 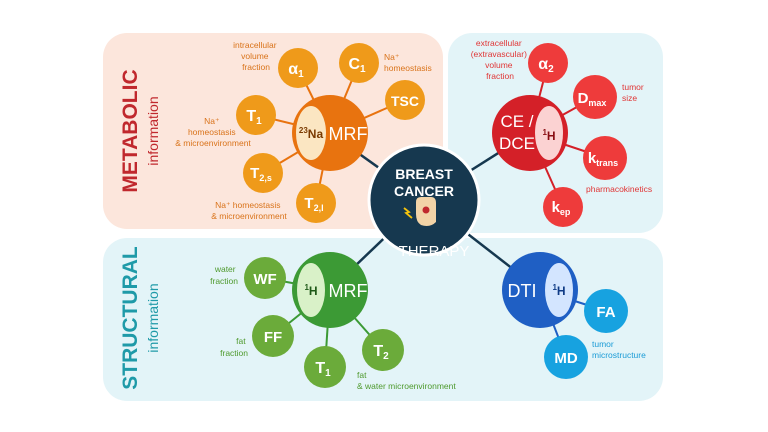 I want to click on svg-text: ktrans, so click(x=603, y=159).